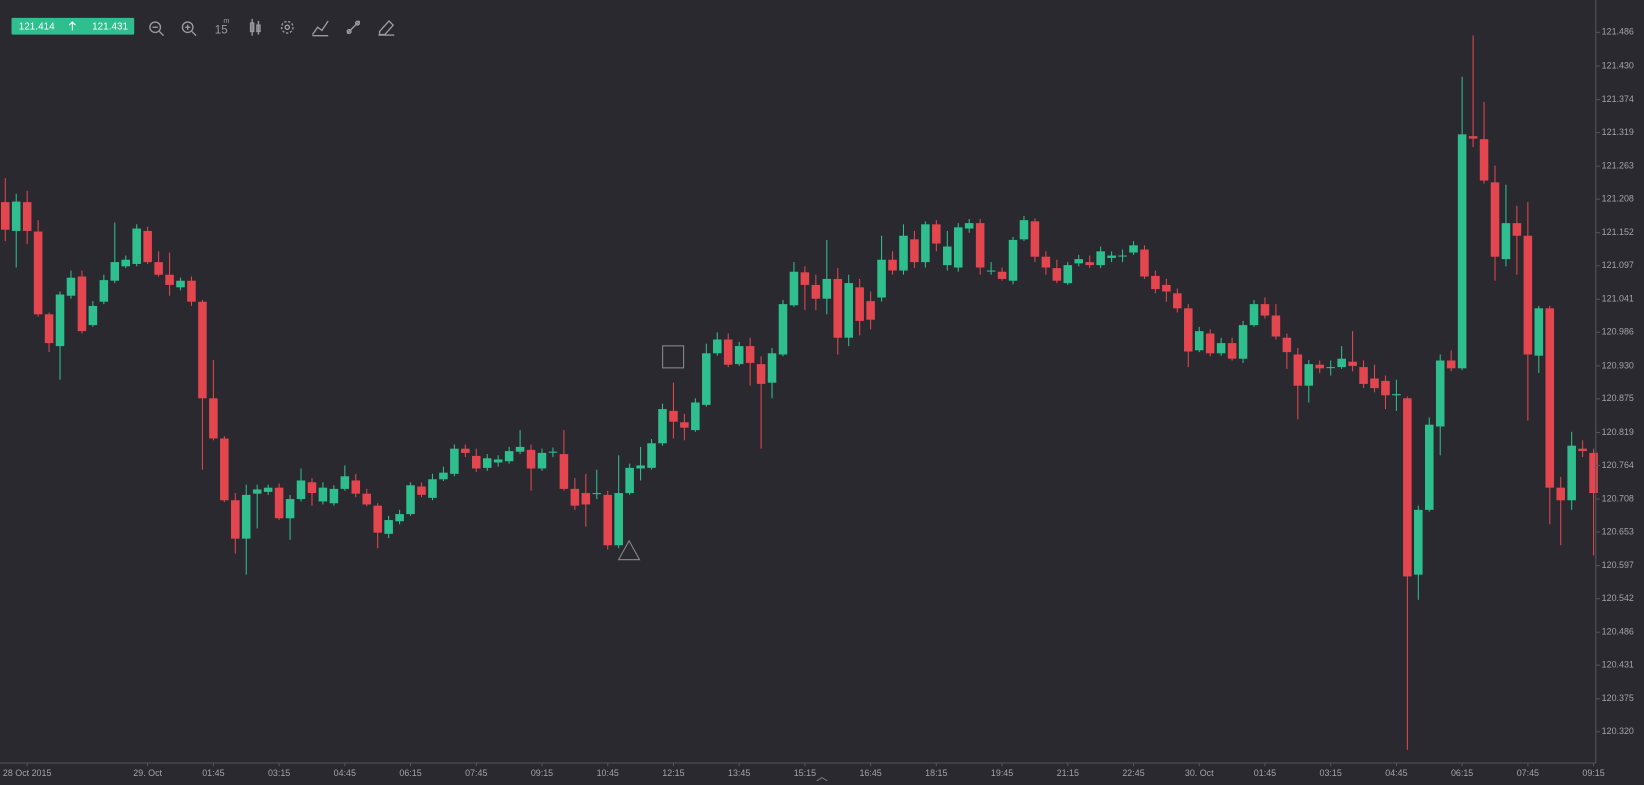  Describe the element at coordinates (629, 550) in the screenshot. I see `triangle-drawing` at that location.